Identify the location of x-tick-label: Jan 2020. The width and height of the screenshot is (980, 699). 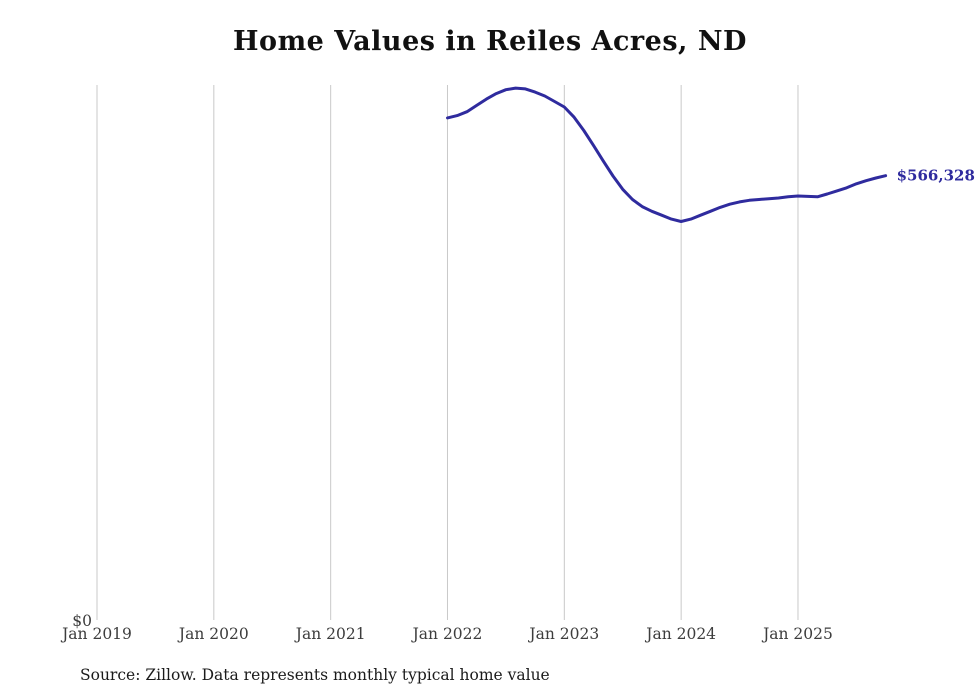
(213, 634).